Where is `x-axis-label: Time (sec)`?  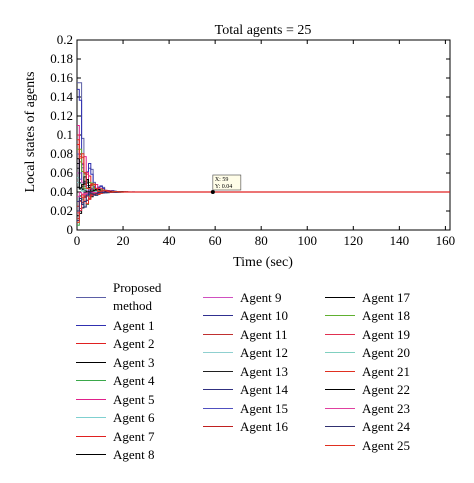 x-axis-label: Time (sec) is located at coordinates (263, 262).